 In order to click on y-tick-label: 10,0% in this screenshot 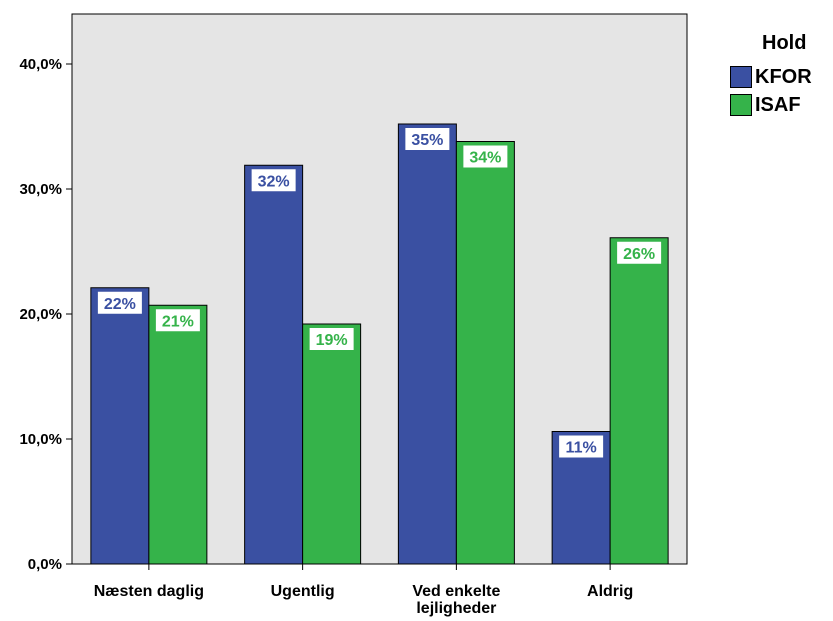, I will do `click(40, 439)`.